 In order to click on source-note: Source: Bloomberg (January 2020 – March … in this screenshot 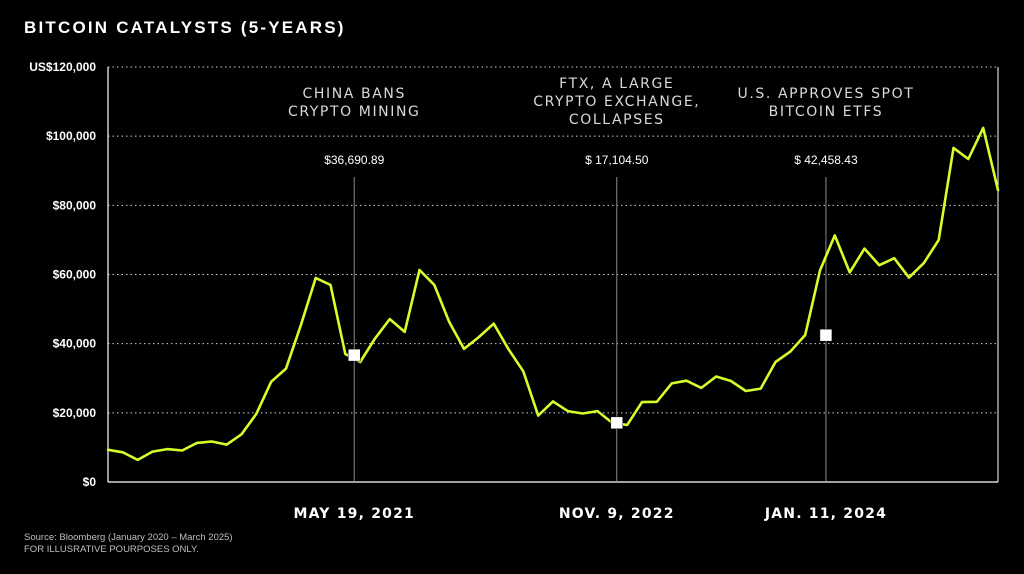, I will do `click(128, 544)`.